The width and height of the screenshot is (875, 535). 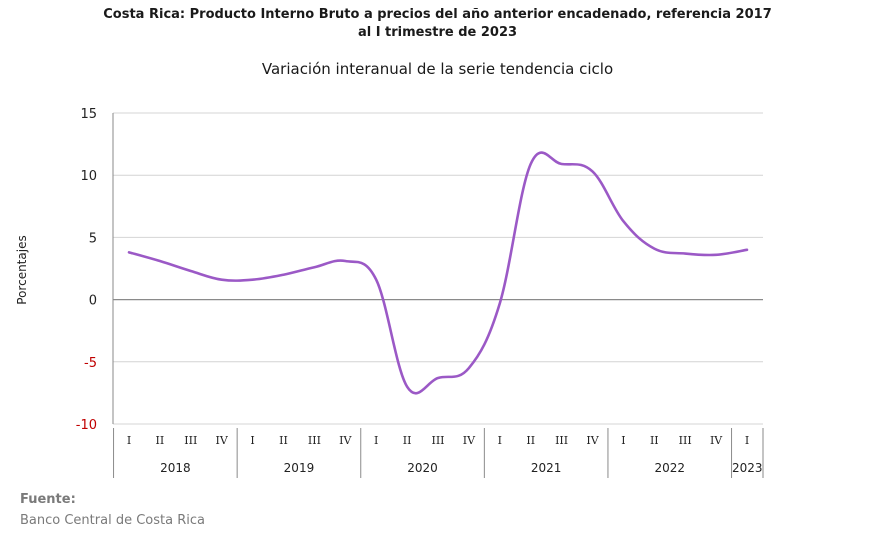 What do you see at coordinates (299, 468) in the screenshot?
I see `year-label: 2019` at bounding box center [299, 468].